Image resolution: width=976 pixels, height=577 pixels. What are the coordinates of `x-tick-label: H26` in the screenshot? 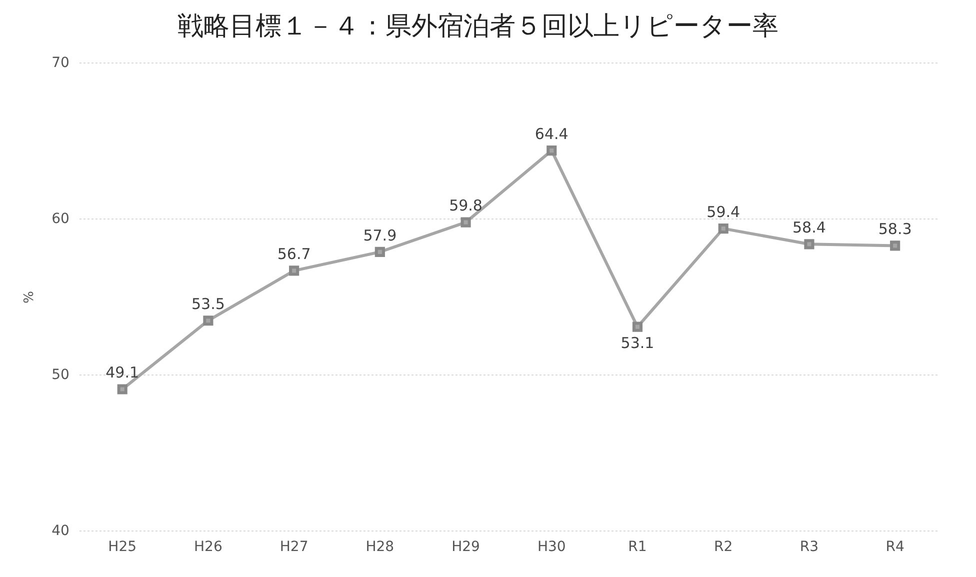 It's located at (208, 547).